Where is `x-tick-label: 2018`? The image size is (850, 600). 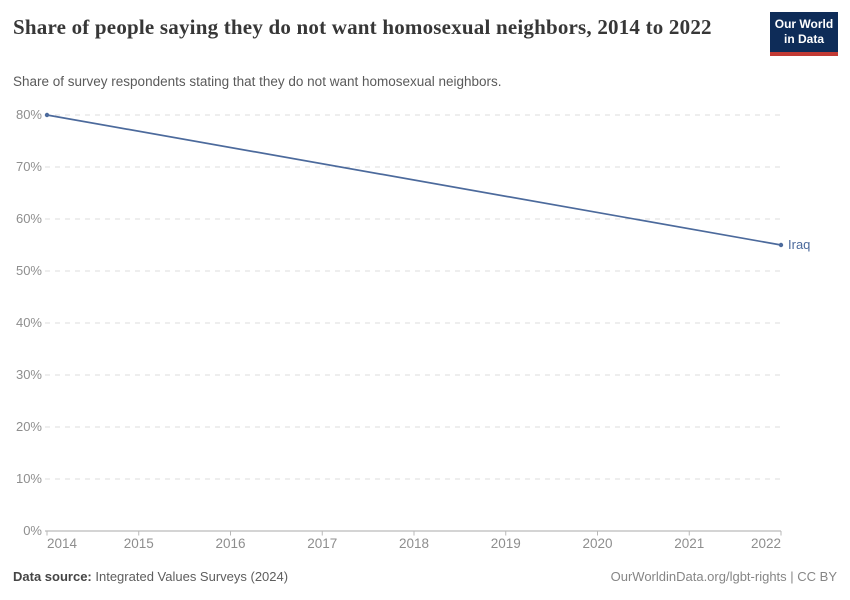 x-tick-label: 2018 is located at coordinates (414, 543).